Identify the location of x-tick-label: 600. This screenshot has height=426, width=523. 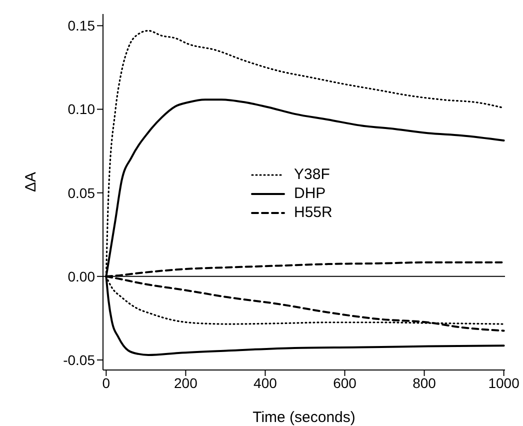
(345, 382).